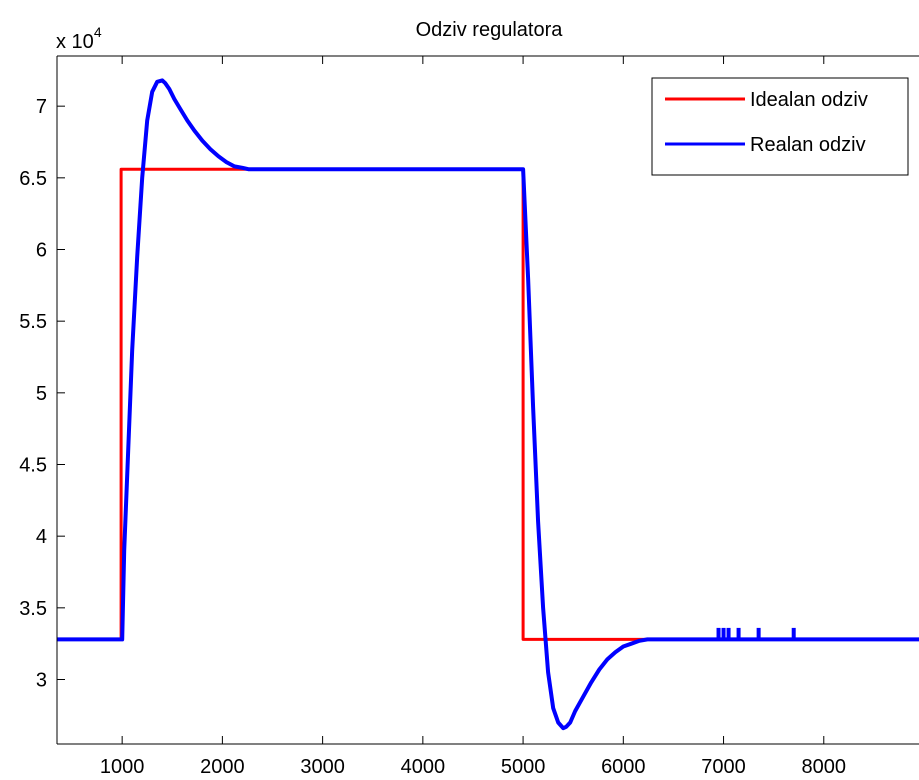 The width and height of the screenshot is (919, 780). What do you see at coordinates (809, 100) in the screenshot?
I see `legend-label-idealan-odziv: Idealan odziv` at bounding box center [809, 100].